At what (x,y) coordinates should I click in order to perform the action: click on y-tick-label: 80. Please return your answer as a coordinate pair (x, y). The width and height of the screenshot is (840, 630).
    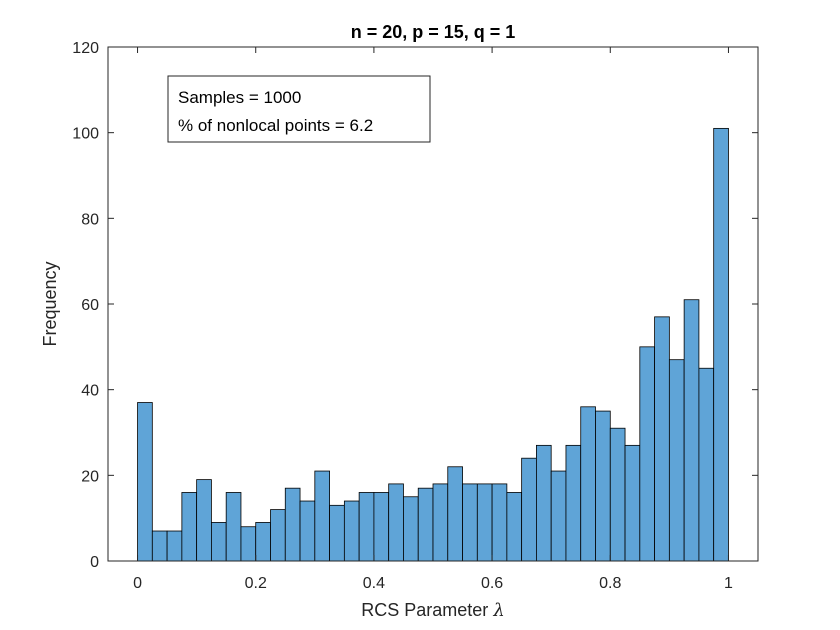
    Looking at the image, I should click on (90, 219).